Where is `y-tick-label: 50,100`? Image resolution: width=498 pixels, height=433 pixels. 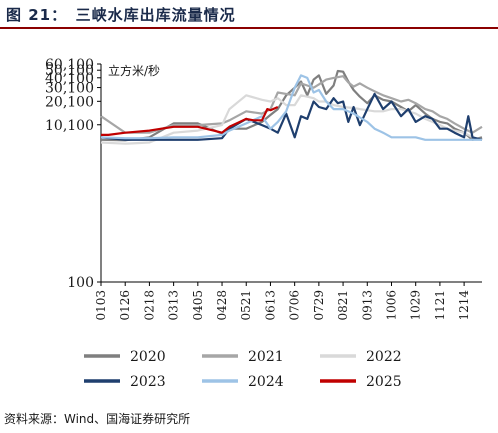
y-tick-label: 50,100 is located at coordinates (69, 71).